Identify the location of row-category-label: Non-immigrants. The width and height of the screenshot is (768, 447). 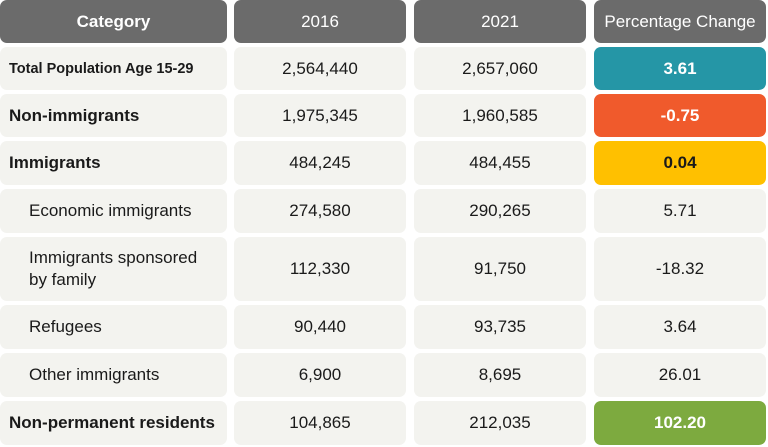
(113, 115).